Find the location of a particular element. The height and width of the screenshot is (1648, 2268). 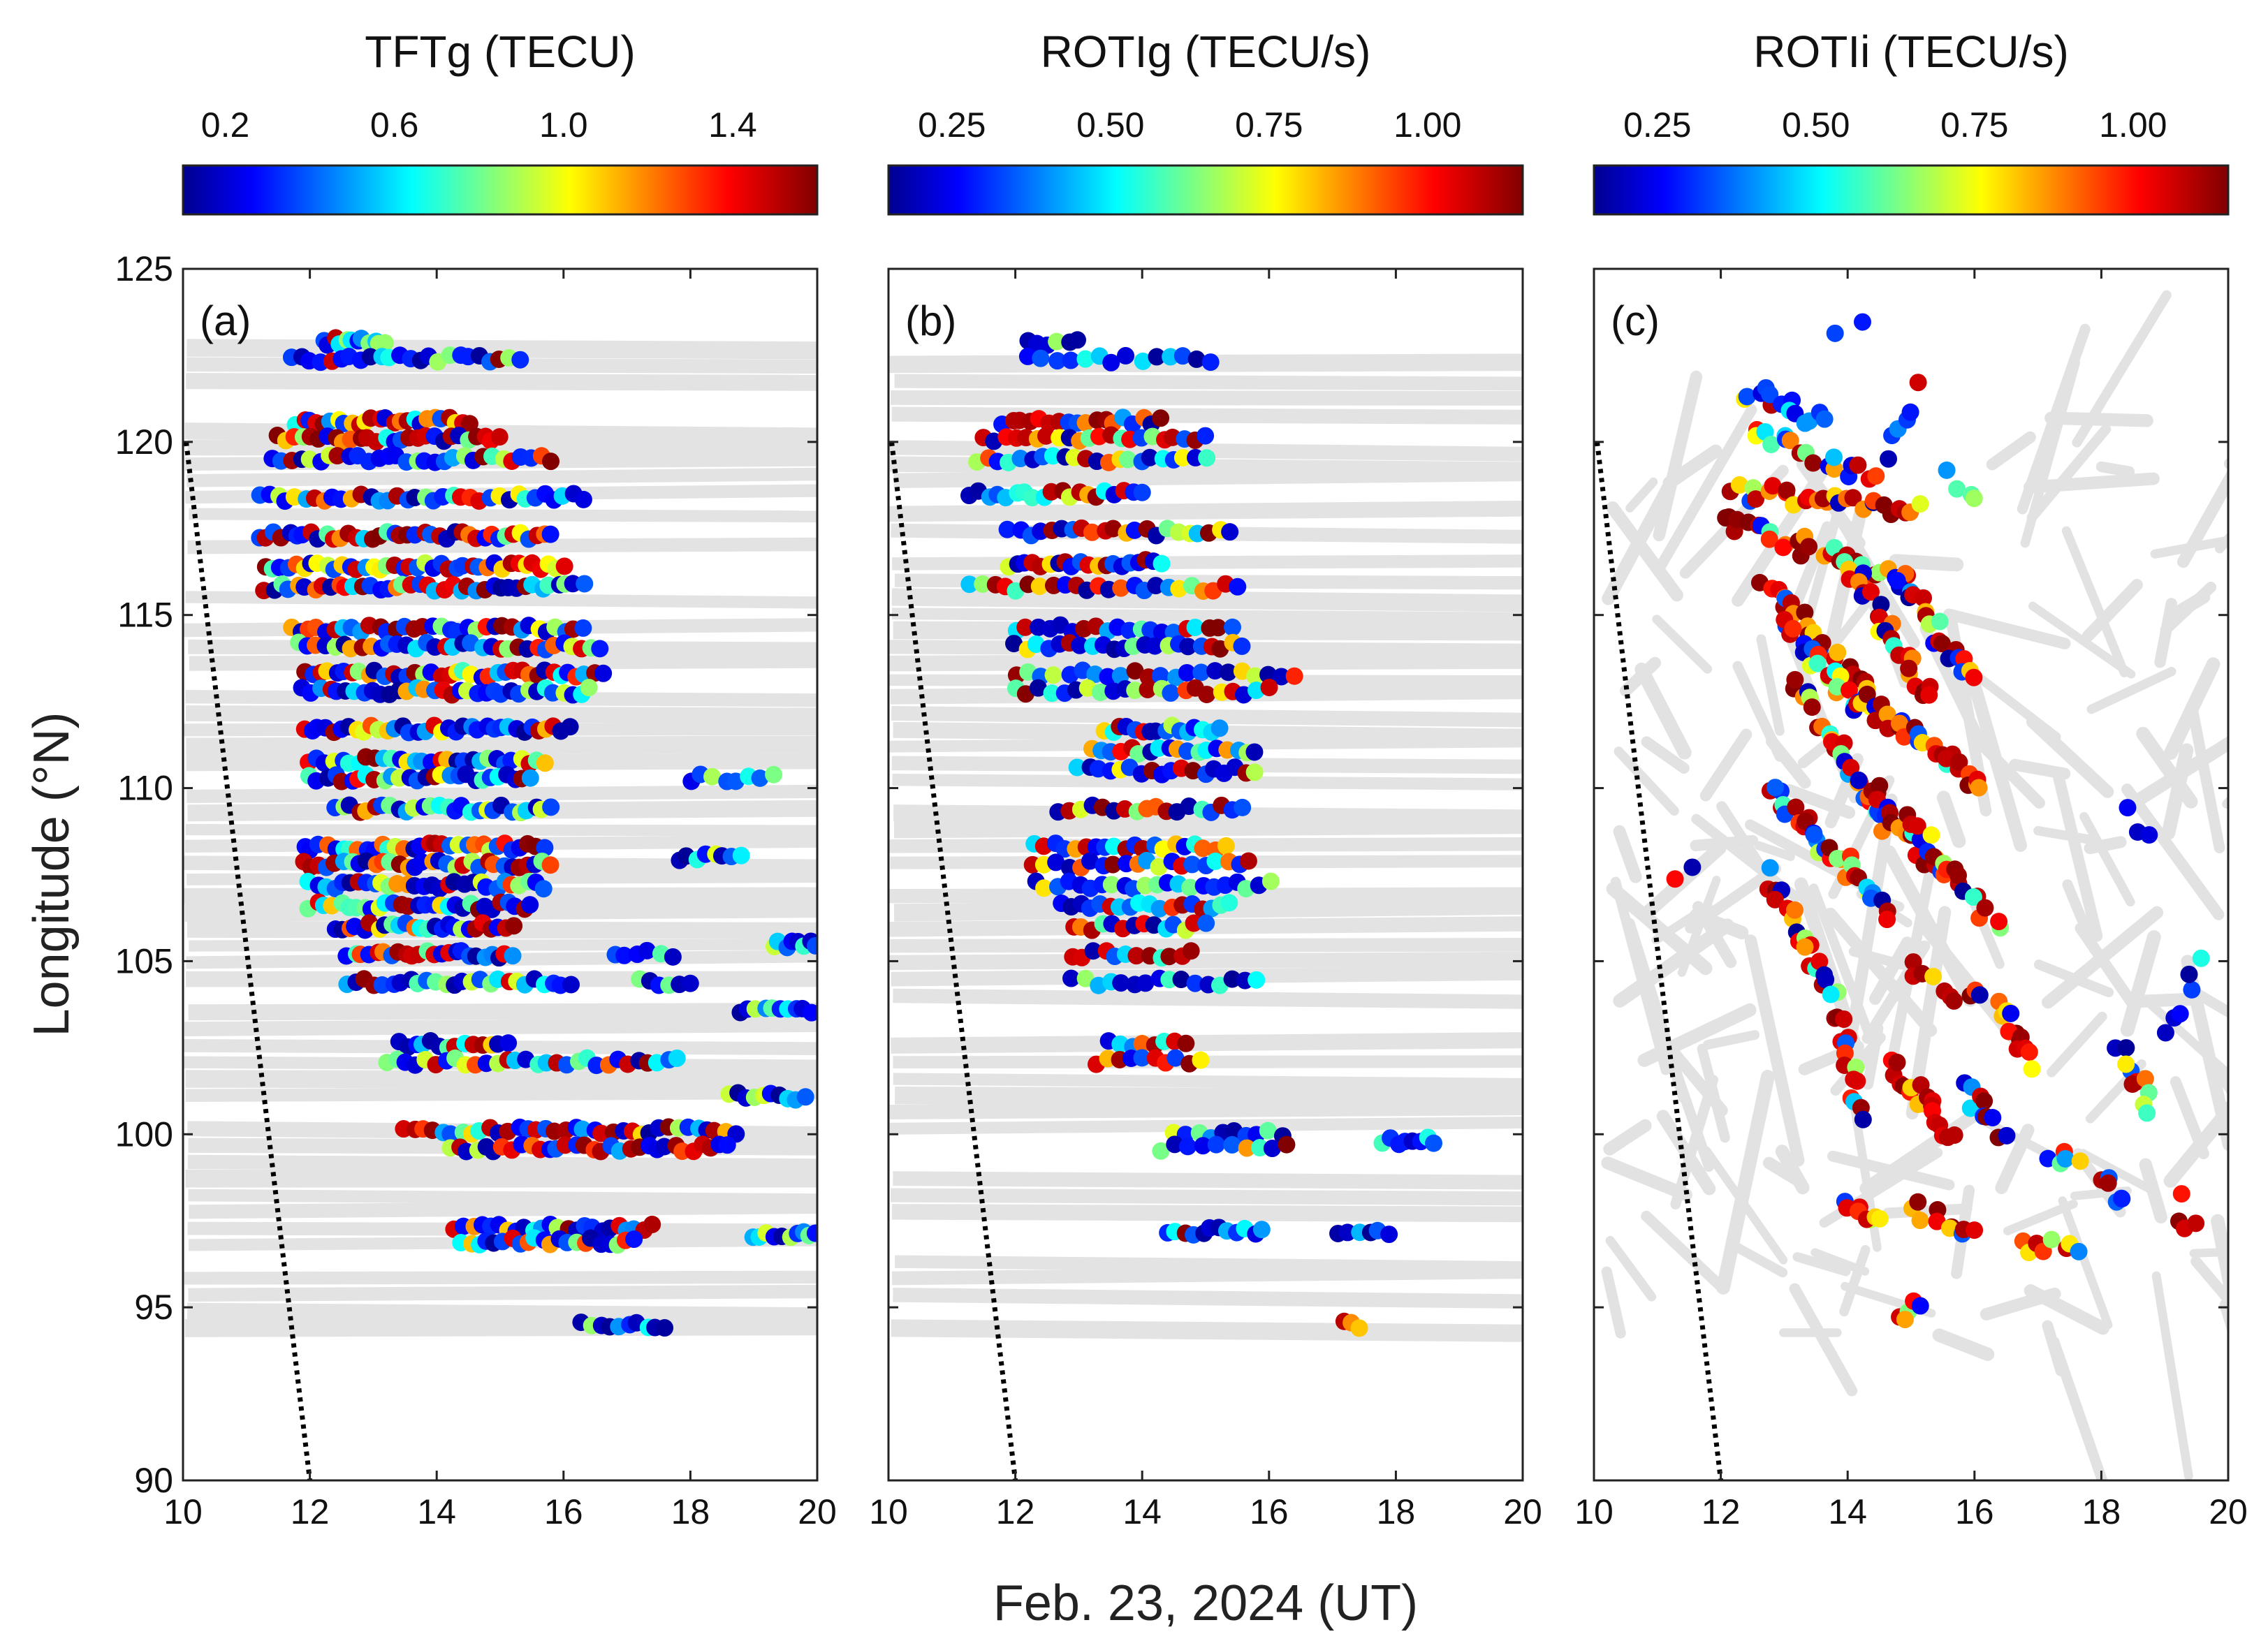

x-axis-label: Feb. 23, 2024 (UT) is located at coordinates (1205, 1603).